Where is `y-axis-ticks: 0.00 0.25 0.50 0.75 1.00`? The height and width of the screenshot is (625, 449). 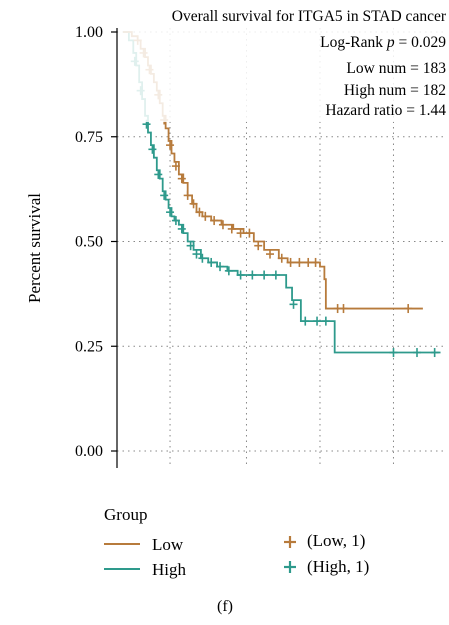
y-axis-ticks: 0.00 0.25 0.50 0.75 1.00 is located at coordinates (96, 242).